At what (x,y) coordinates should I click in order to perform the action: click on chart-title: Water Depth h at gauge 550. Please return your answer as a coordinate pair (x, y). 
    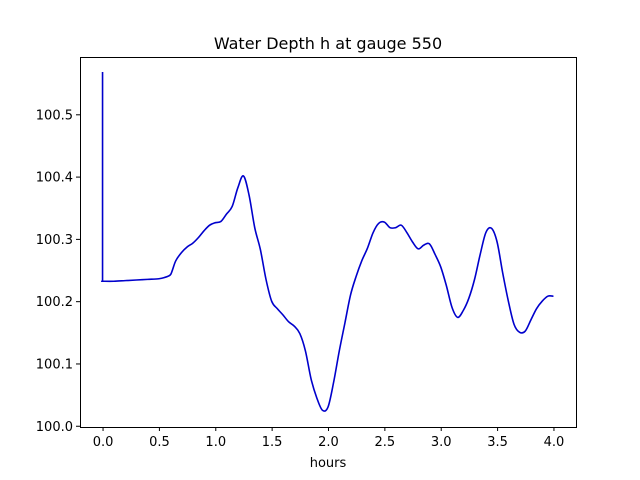
    Looking at the image, I should click on (328, 43).